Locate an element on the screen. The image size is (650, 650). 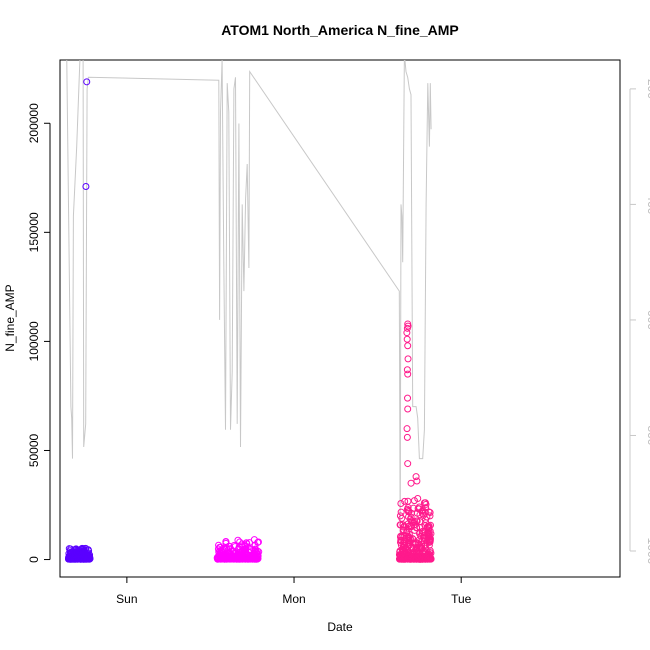
y2-tick-label: 600 is located at coordinates (647, 320).